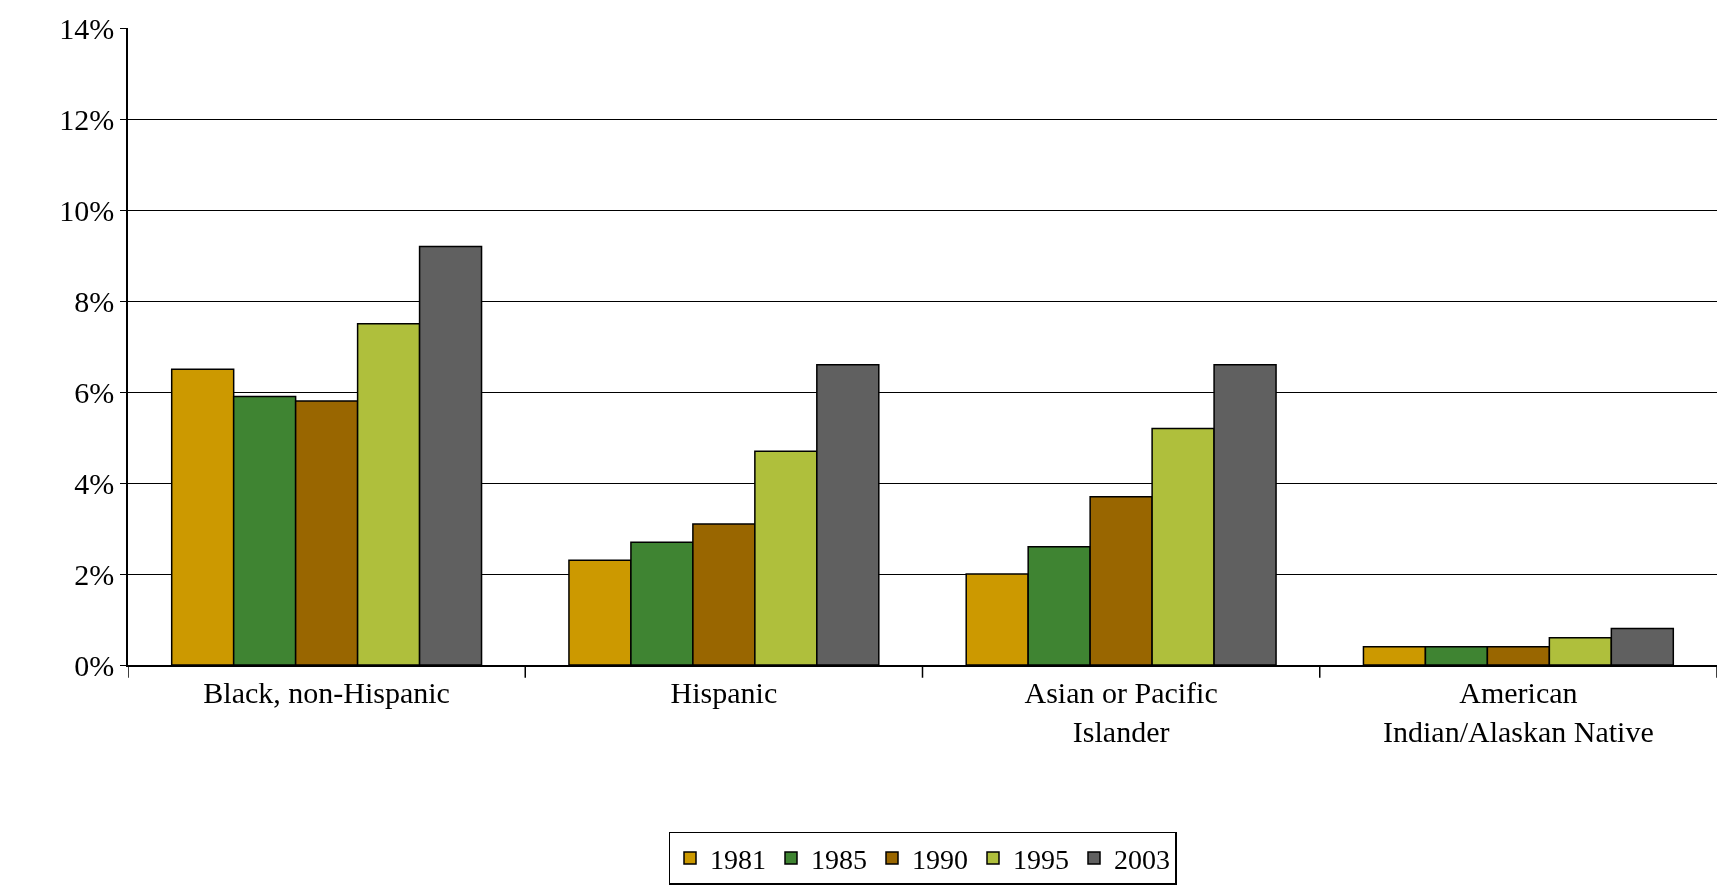  Describe the element at coordinates (94, 665) in the screenshot. I see `y-tick-label: 0%` at that location.